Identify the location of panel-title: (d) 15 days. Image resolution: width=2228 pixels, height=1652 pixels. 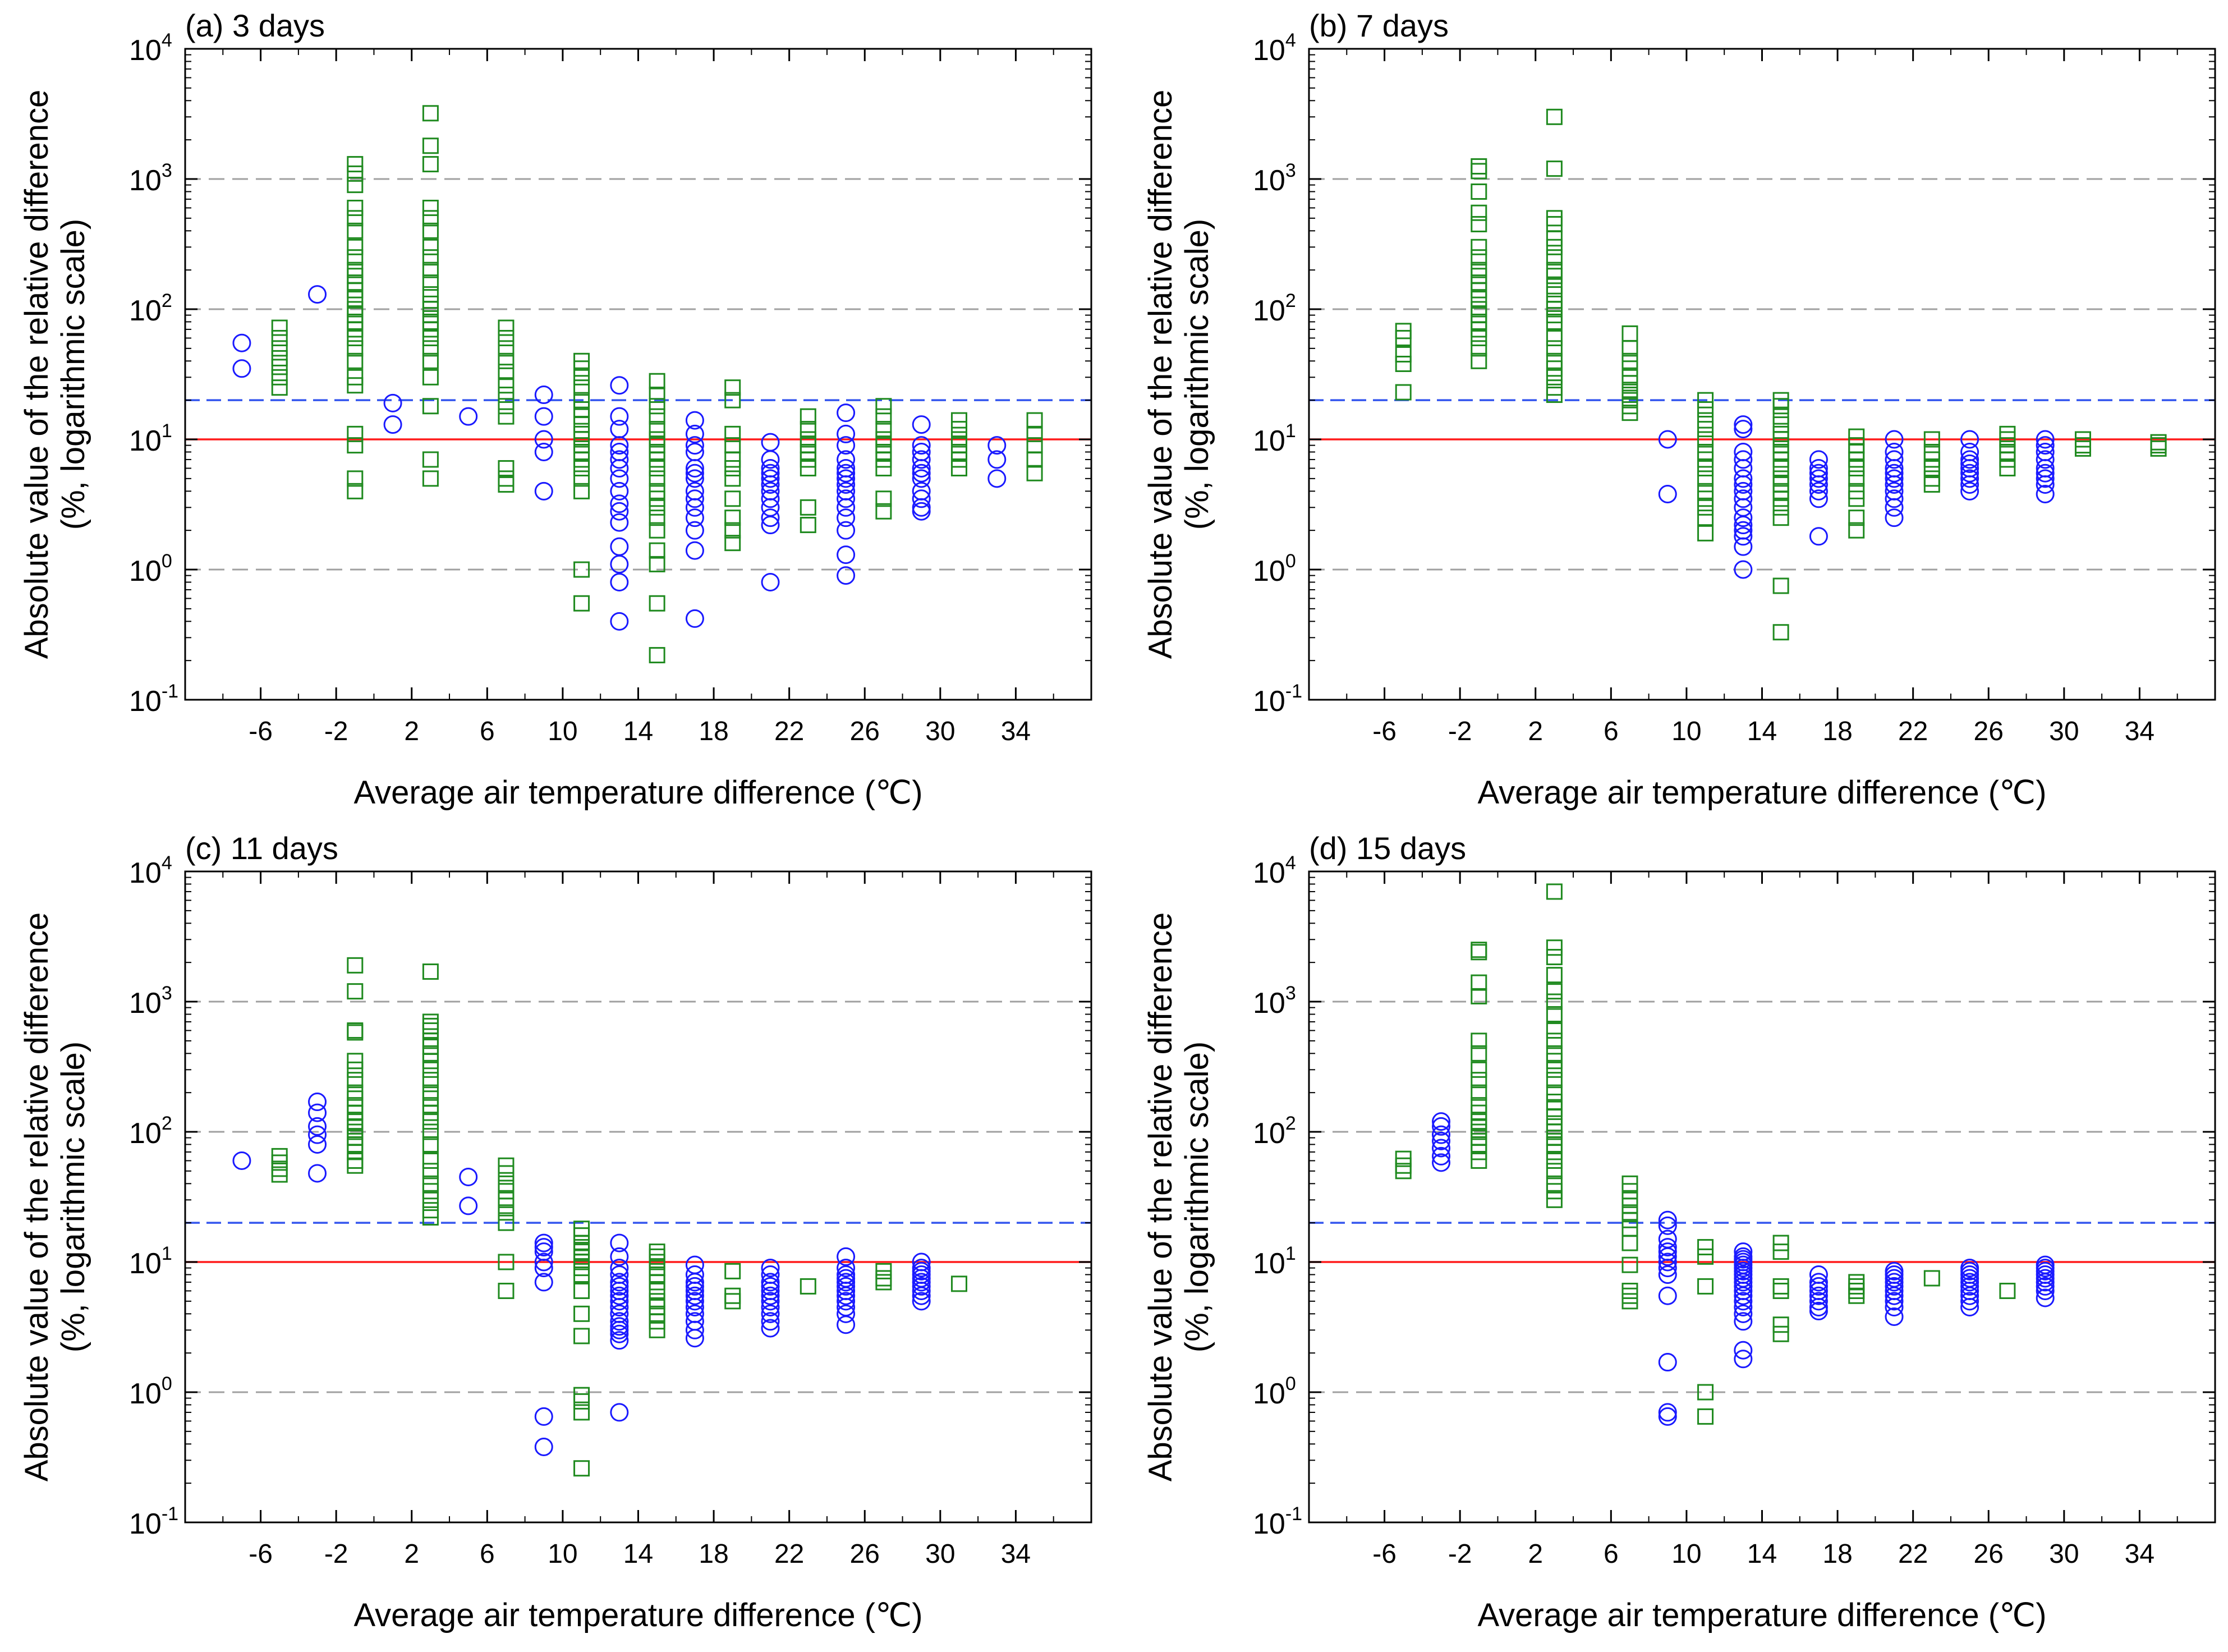
(1387, 848).